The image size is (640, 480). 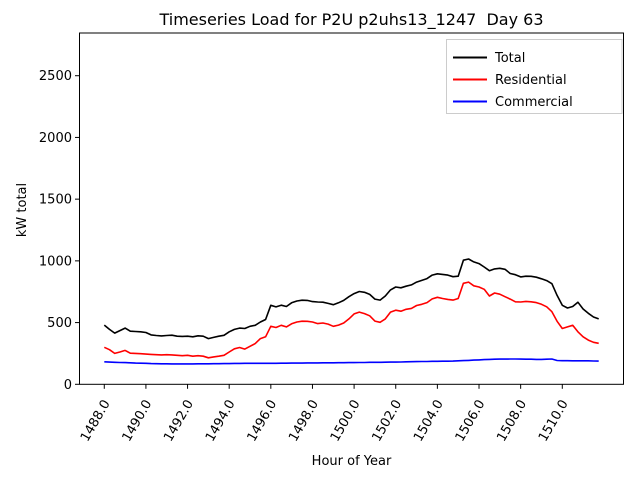 What do you see at coordinates (55, 261) in the screenshot?
I see `y-tick-label: 1000` at bounding box center [55, 261].